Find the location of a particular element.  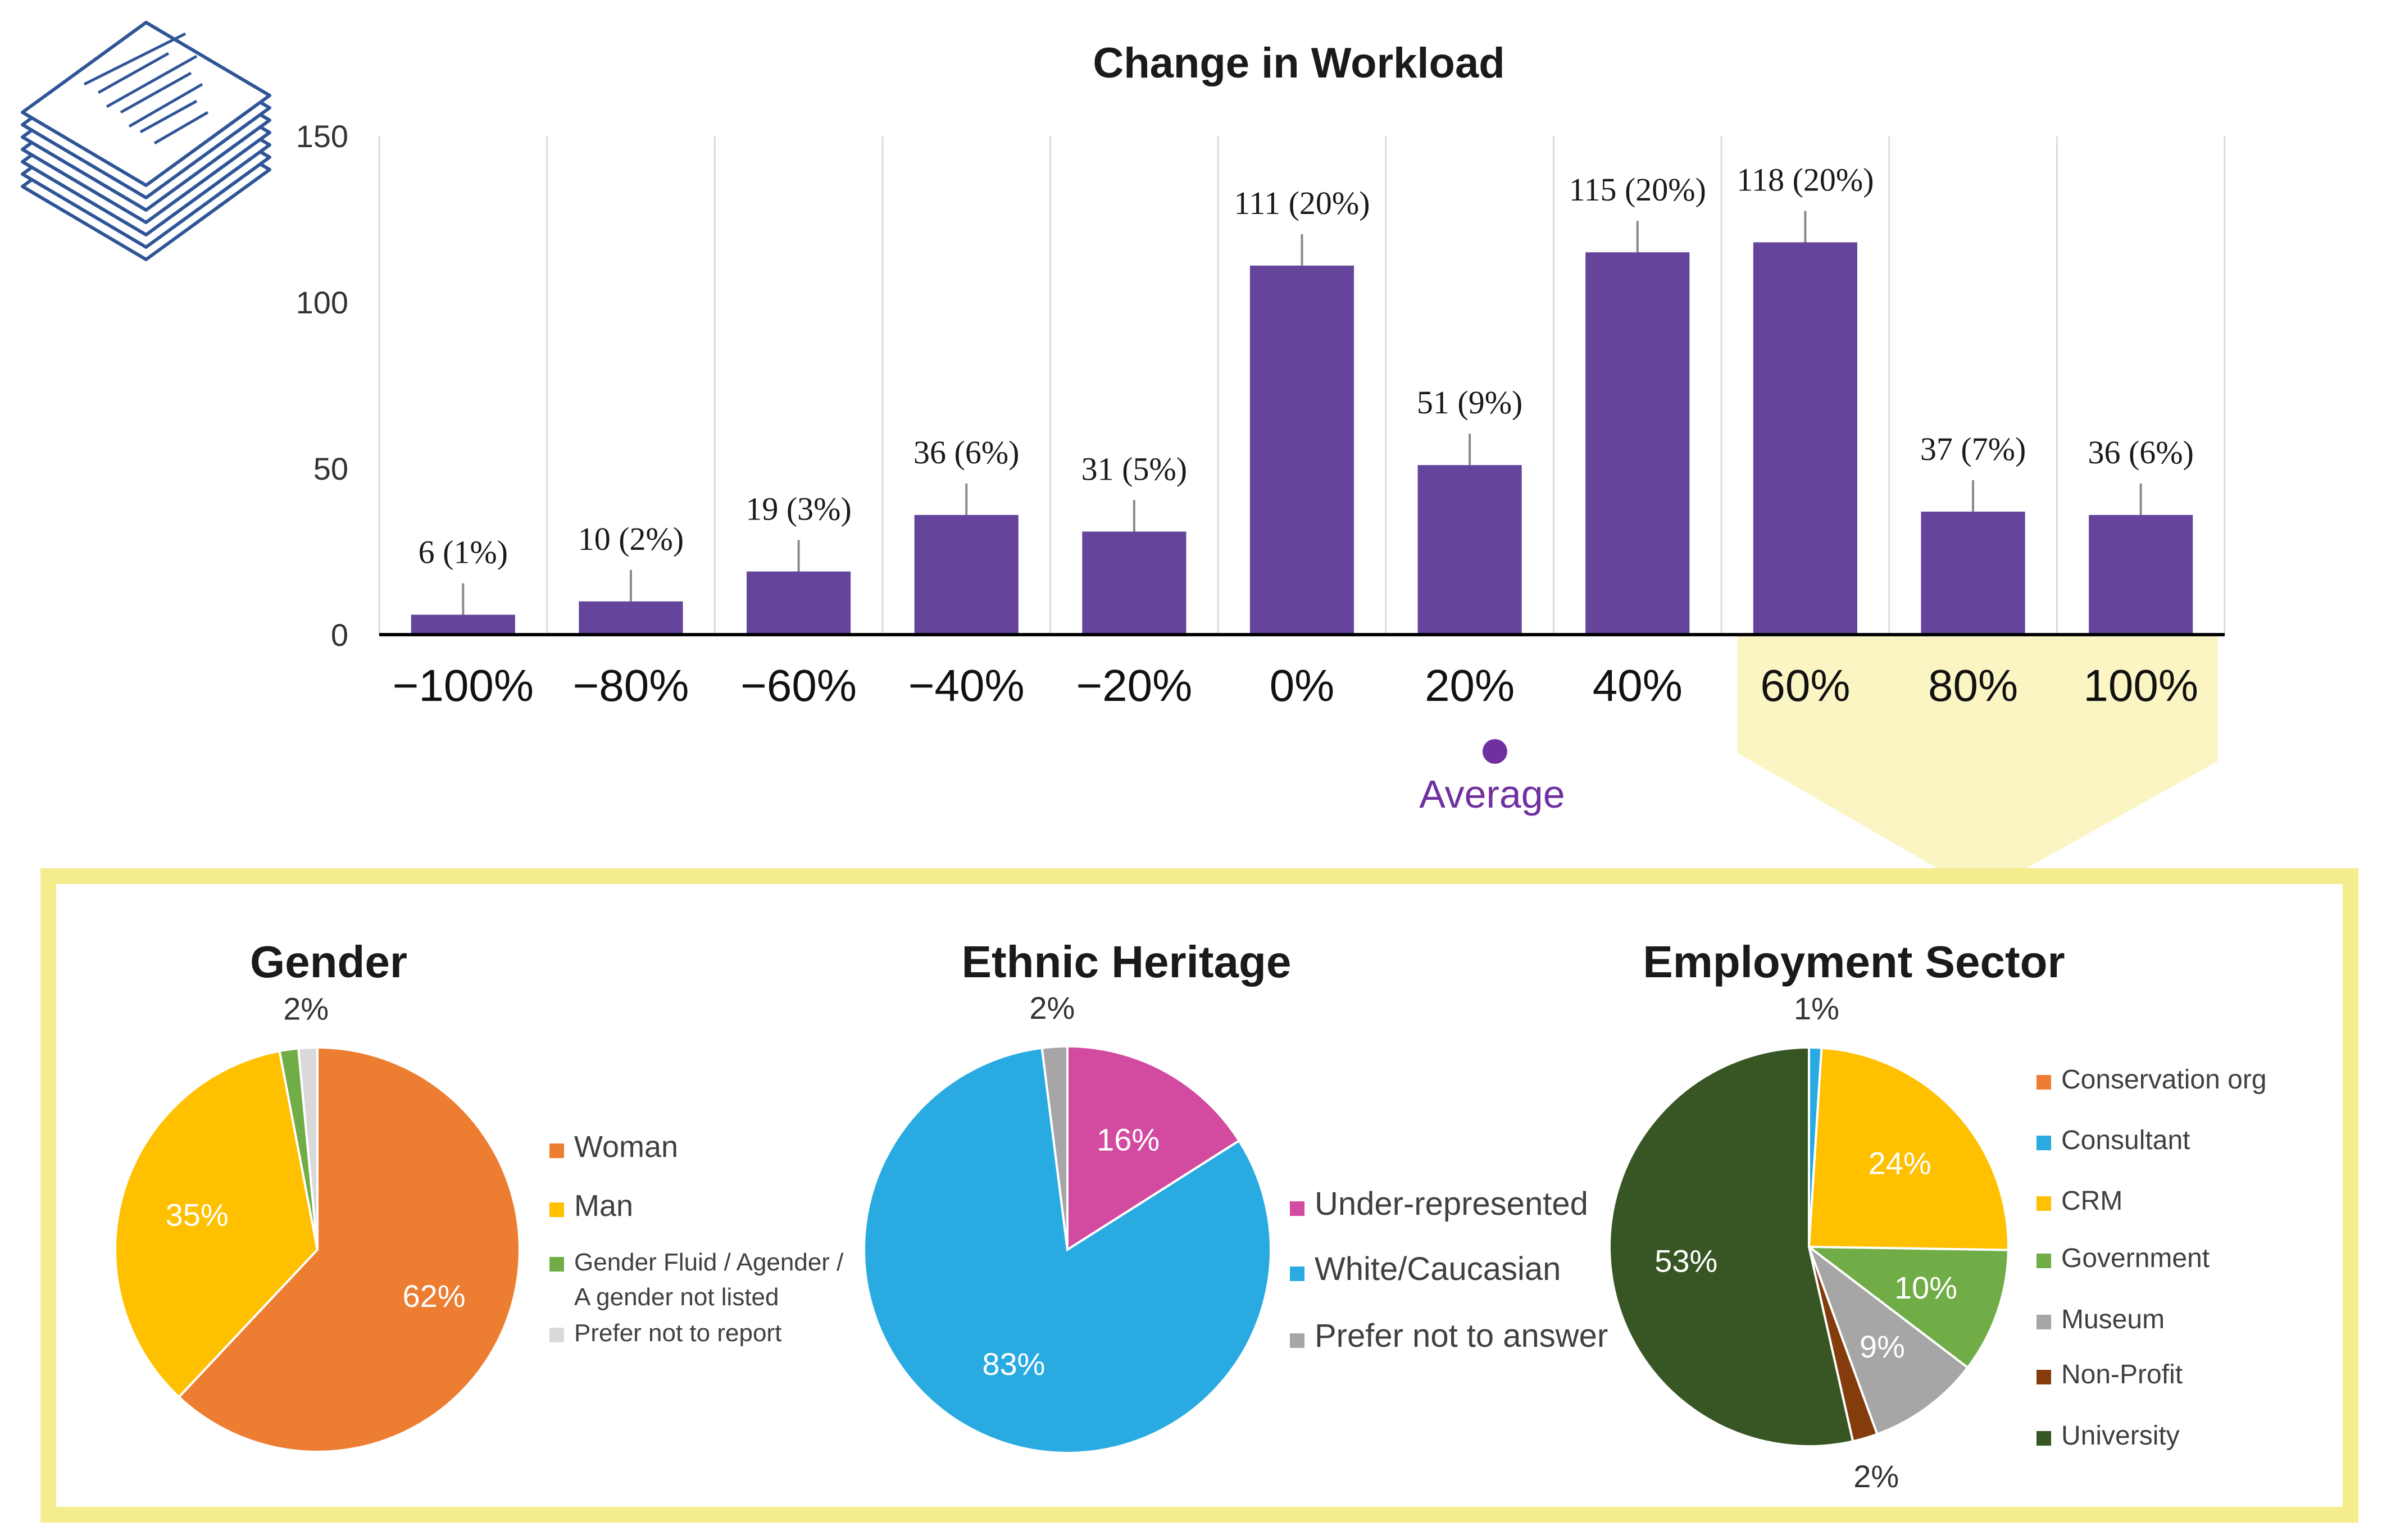

x-tick-label: 60% is located at coordinates (1805, 685).